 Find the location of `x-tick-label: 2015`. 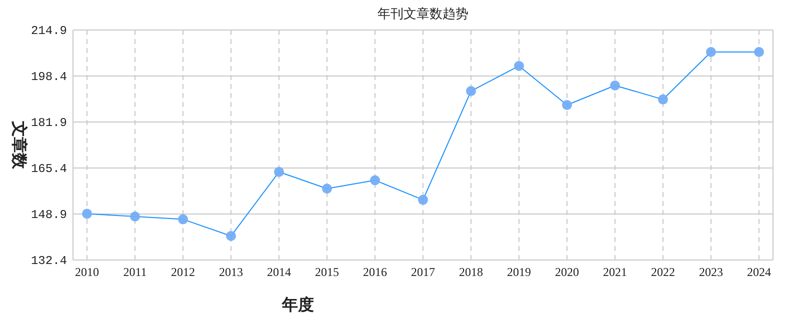

x-tick-label: 2015 is located at coordinates (327, 272).